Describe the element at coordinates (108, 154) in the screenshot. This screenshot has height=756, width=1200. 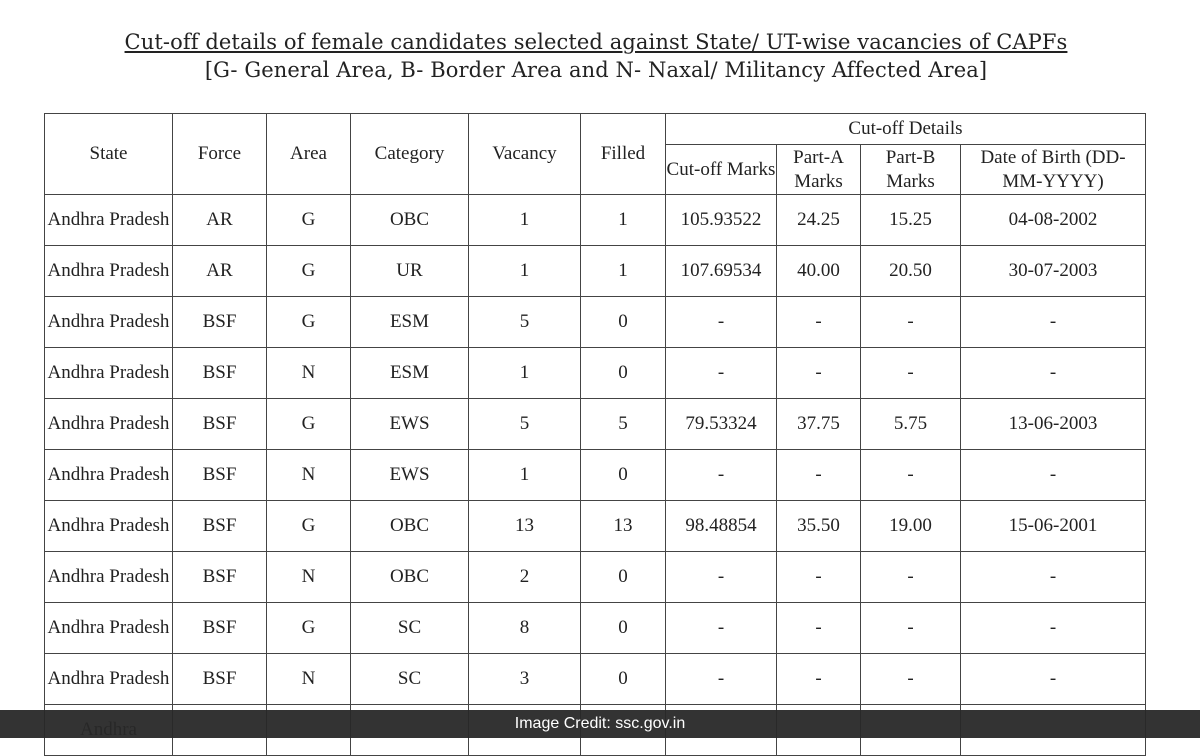
I see `header-state: State` at that location.